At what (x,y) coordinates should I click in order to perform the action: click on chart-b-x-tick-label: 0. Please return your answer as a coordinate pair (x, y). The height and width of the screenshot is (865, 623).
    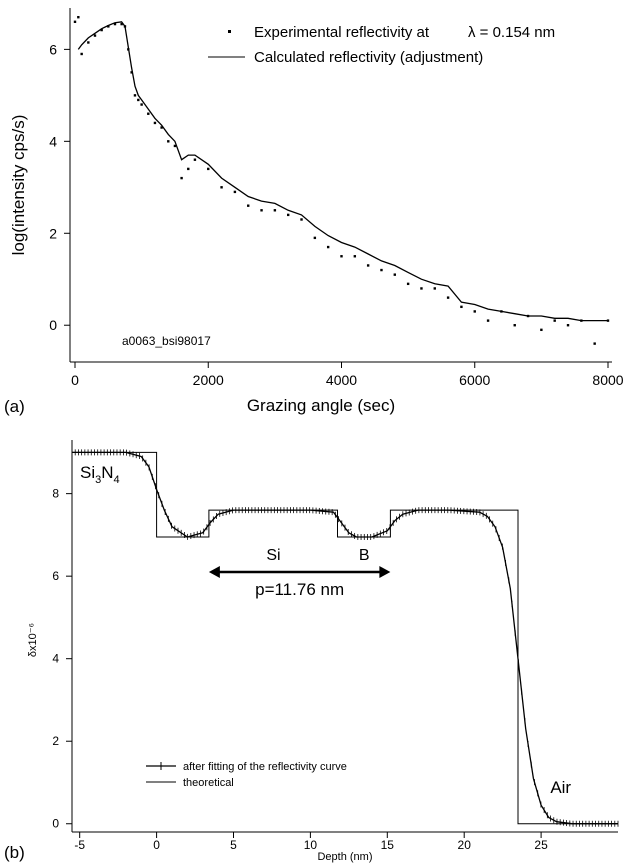
    Looking at the image, I should click on (156, 845).